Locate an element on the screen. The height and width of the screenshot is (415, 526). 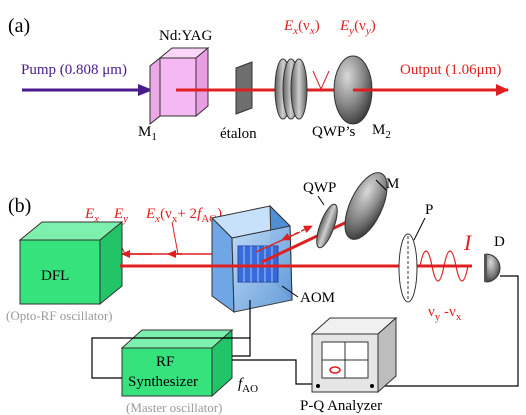
qwp-leader is located at coordinates (321, 200).